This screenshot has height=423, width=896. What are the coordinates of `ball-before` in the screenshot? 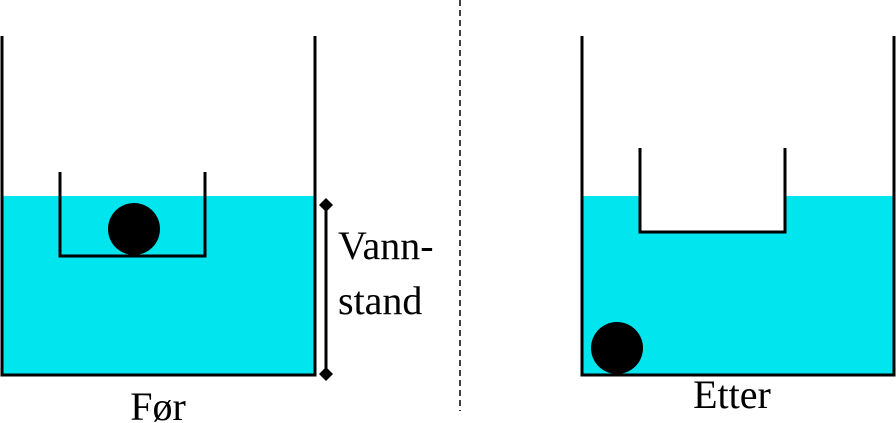 It's located at (134, 229).